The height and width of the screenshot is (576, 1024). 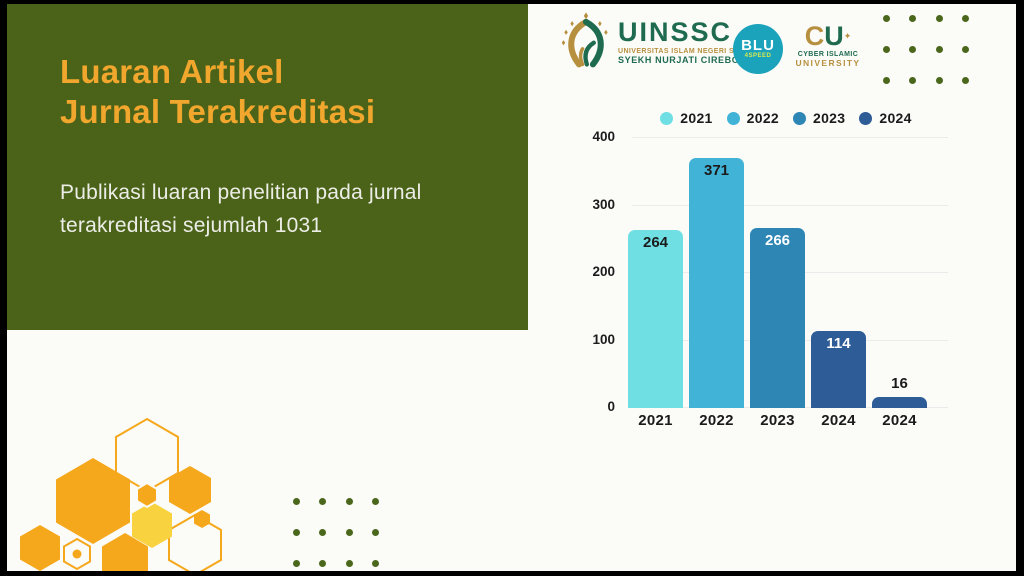 What do you see at coordinates (716, 283) in the screenshot?
I see `bar-2022-1: 371` at bounding box center [716, 283].